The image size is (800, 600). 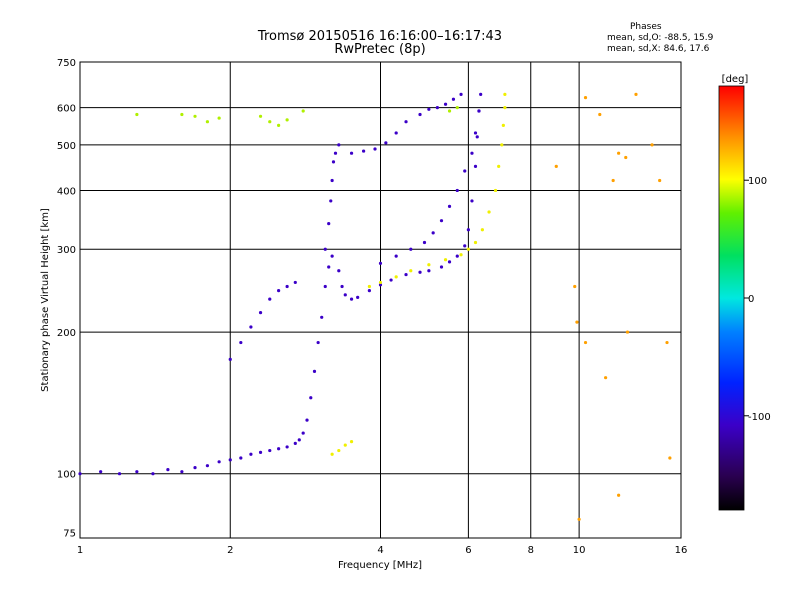 What do you see at coordinates (646, 27) in the screenshot?
I see `phases-title: Phases` at bounding box center [646, 27].